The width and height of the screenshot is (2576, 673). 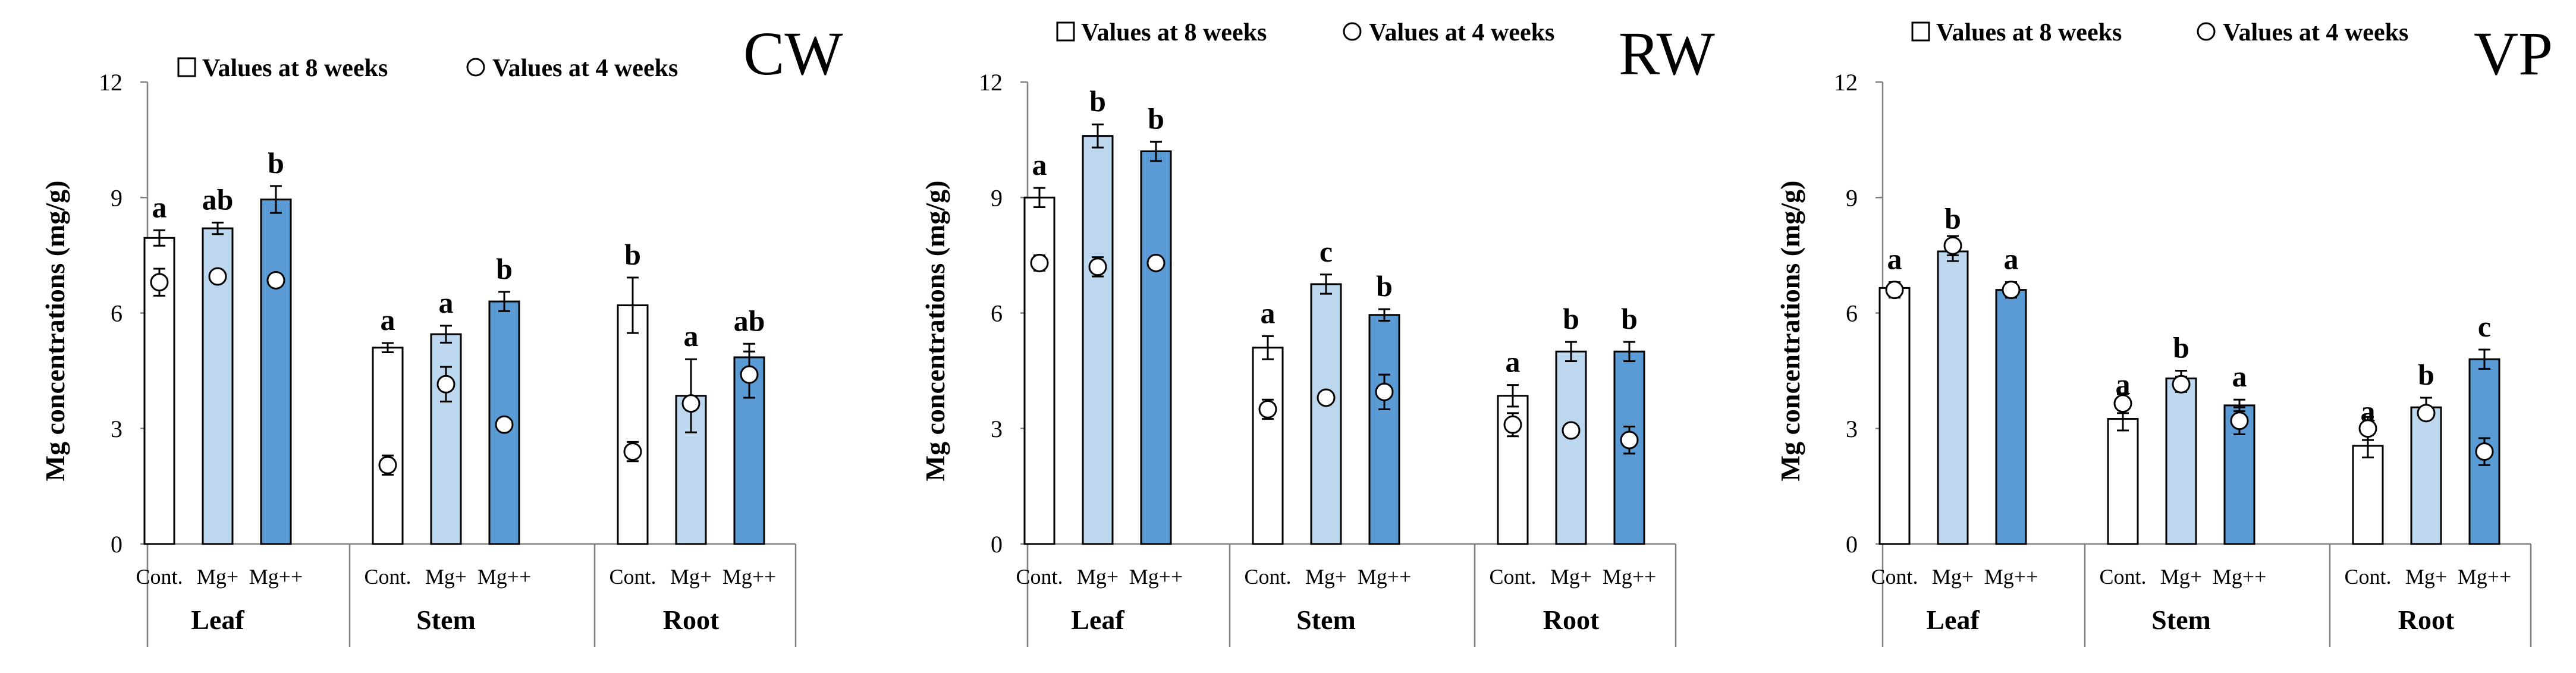 I want to click on panel-title: CW, so click(x=793, y=54).